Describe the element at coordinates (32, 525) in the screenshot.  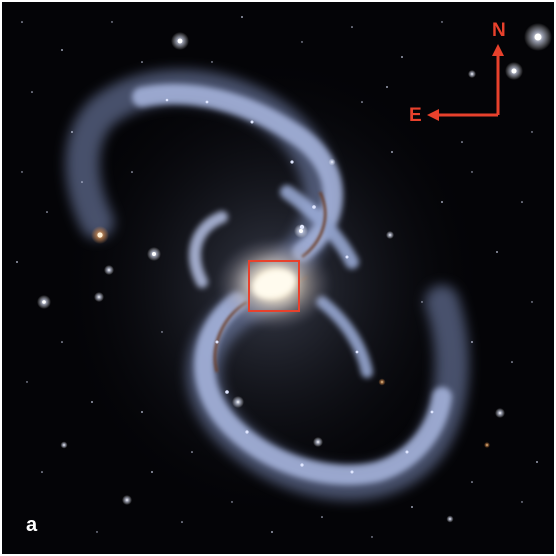
I see `panel-label: a` at that location.